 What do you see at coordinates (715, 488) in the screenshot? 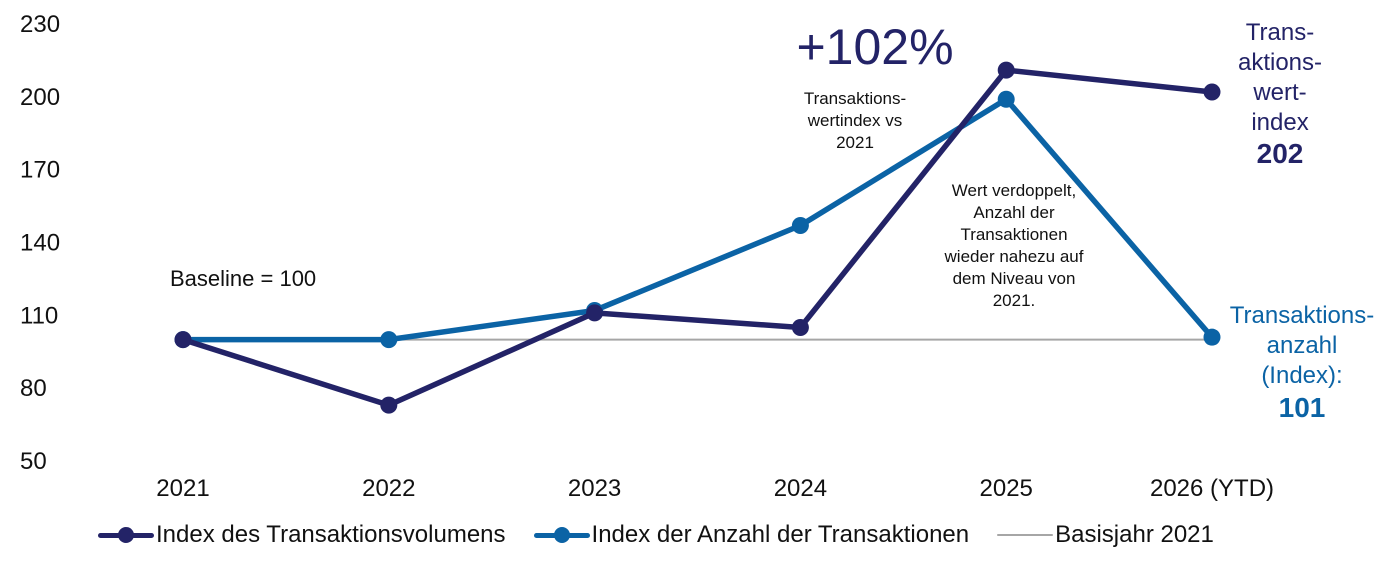
I see `x-axis-ticks: 2021 2022 2023 2024 2025 2026 (YTD)` at bounding box center [715, 488].